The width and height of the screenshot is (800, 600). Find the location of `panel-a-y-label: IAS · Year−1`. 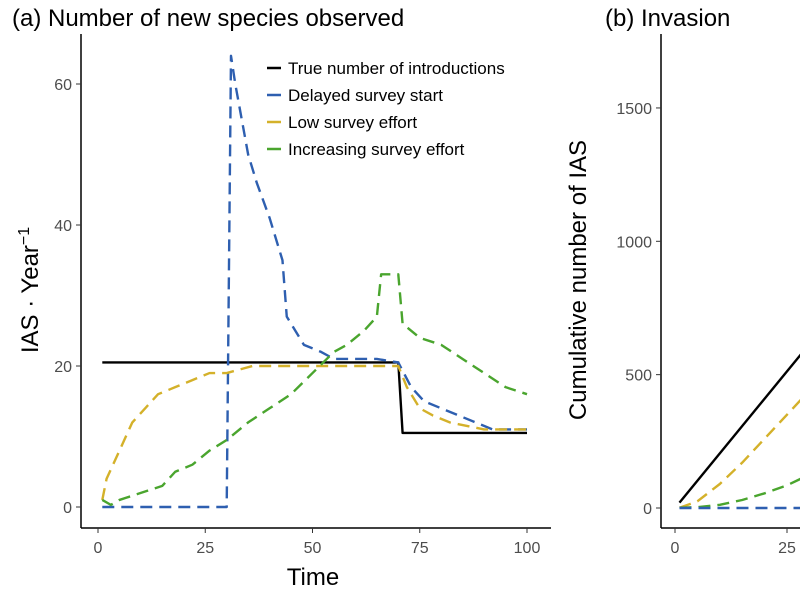

panel-a-y-label: IAS · Year−1 is located at coordinates (30, 290).